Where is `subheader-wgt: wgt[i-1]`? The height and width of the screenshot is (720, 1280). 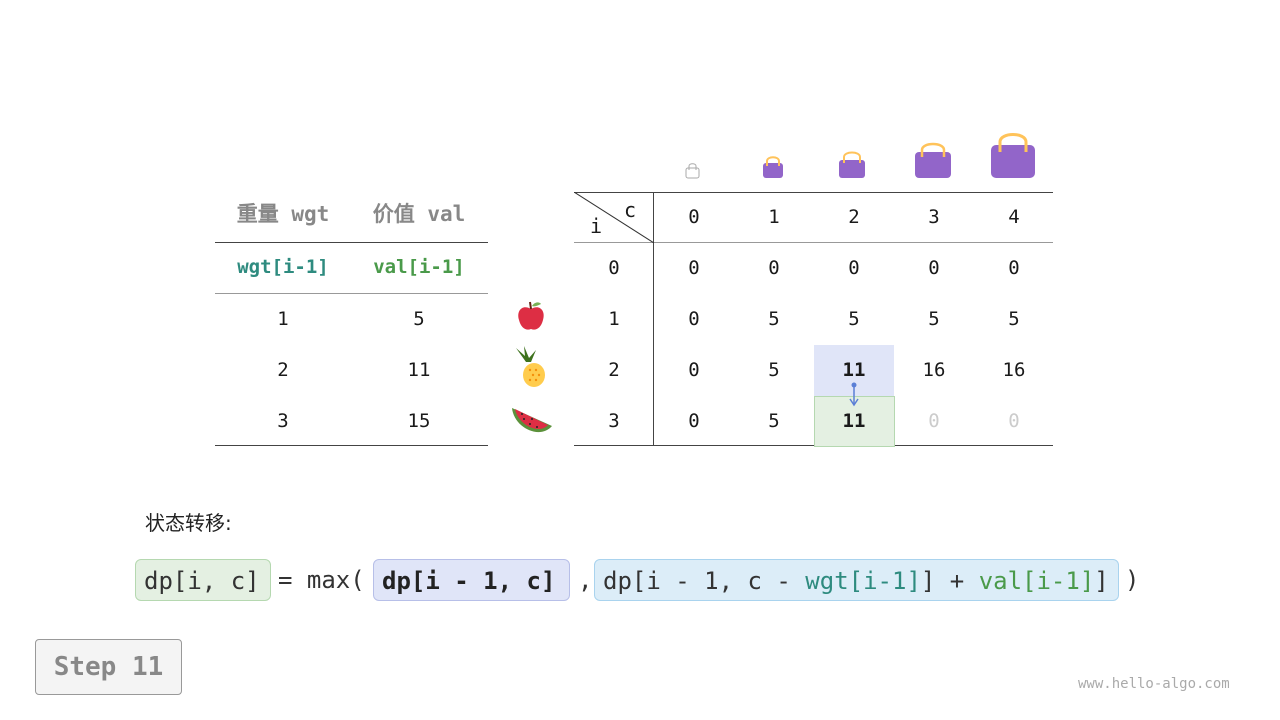 subheader-wgt: wgt[i-1] is located at coordinates (283, 267).